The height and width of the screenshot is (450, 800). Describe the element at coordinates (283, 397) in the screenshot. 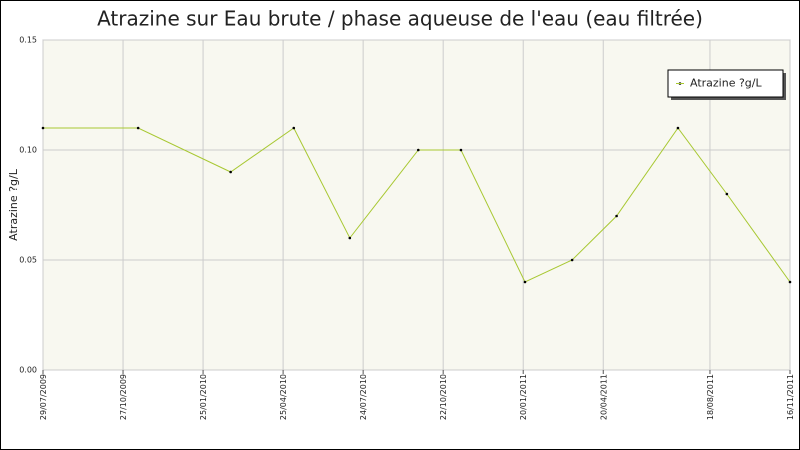

I see `x-tick-label: 25/04/2010` at that location.